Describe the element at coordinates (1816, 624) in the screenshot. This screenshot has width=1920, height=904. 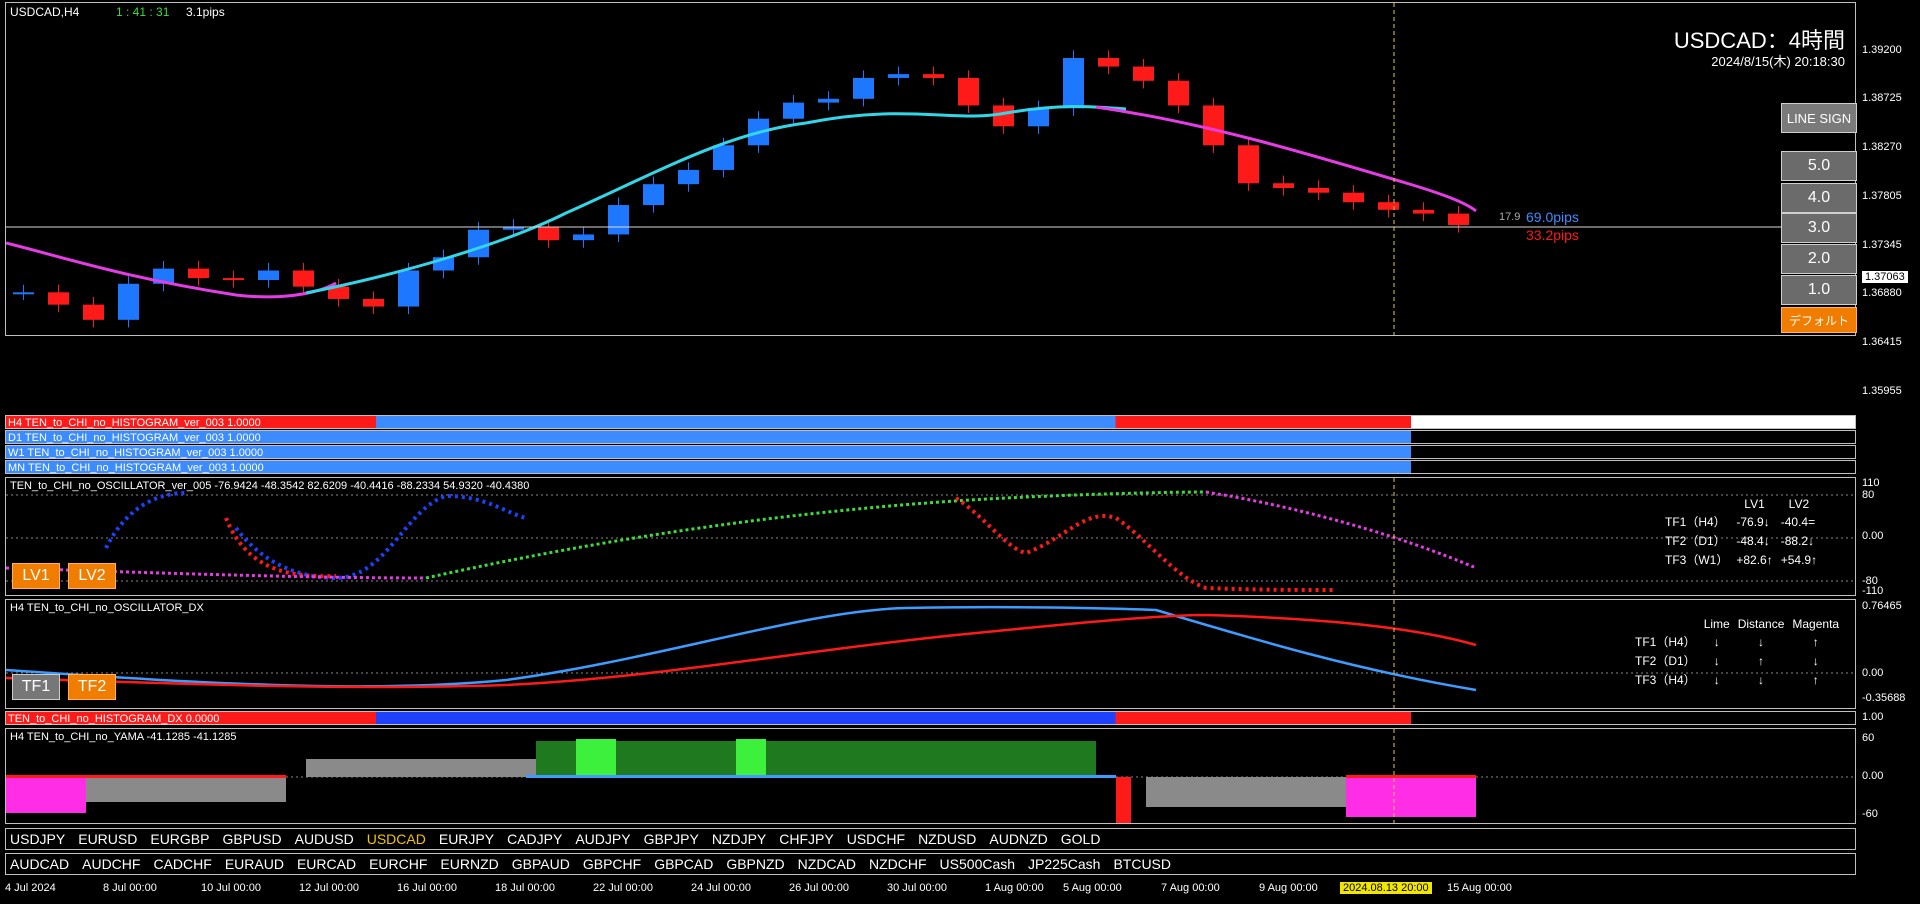
I see `table-header: Magenta` at that location.